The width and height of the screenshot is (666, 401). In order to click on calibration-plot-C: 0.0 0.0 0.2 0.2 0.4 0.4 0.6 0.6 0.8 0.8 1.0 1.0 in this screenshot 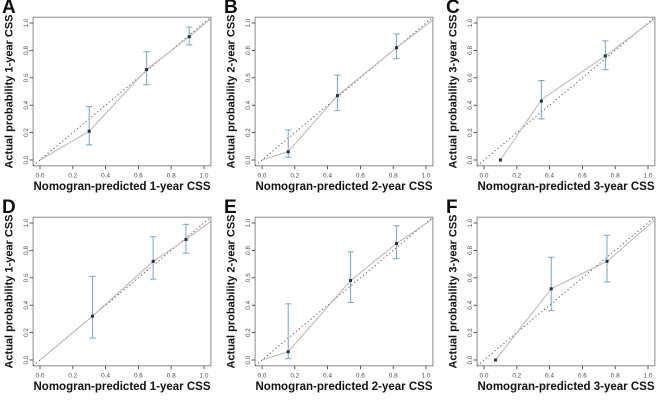, I will do `click(561, 97)`.